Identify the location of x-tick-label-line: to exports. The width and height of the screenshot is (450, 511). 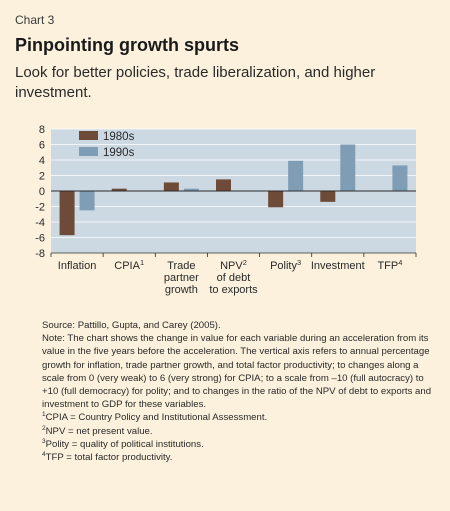
(233, 290).